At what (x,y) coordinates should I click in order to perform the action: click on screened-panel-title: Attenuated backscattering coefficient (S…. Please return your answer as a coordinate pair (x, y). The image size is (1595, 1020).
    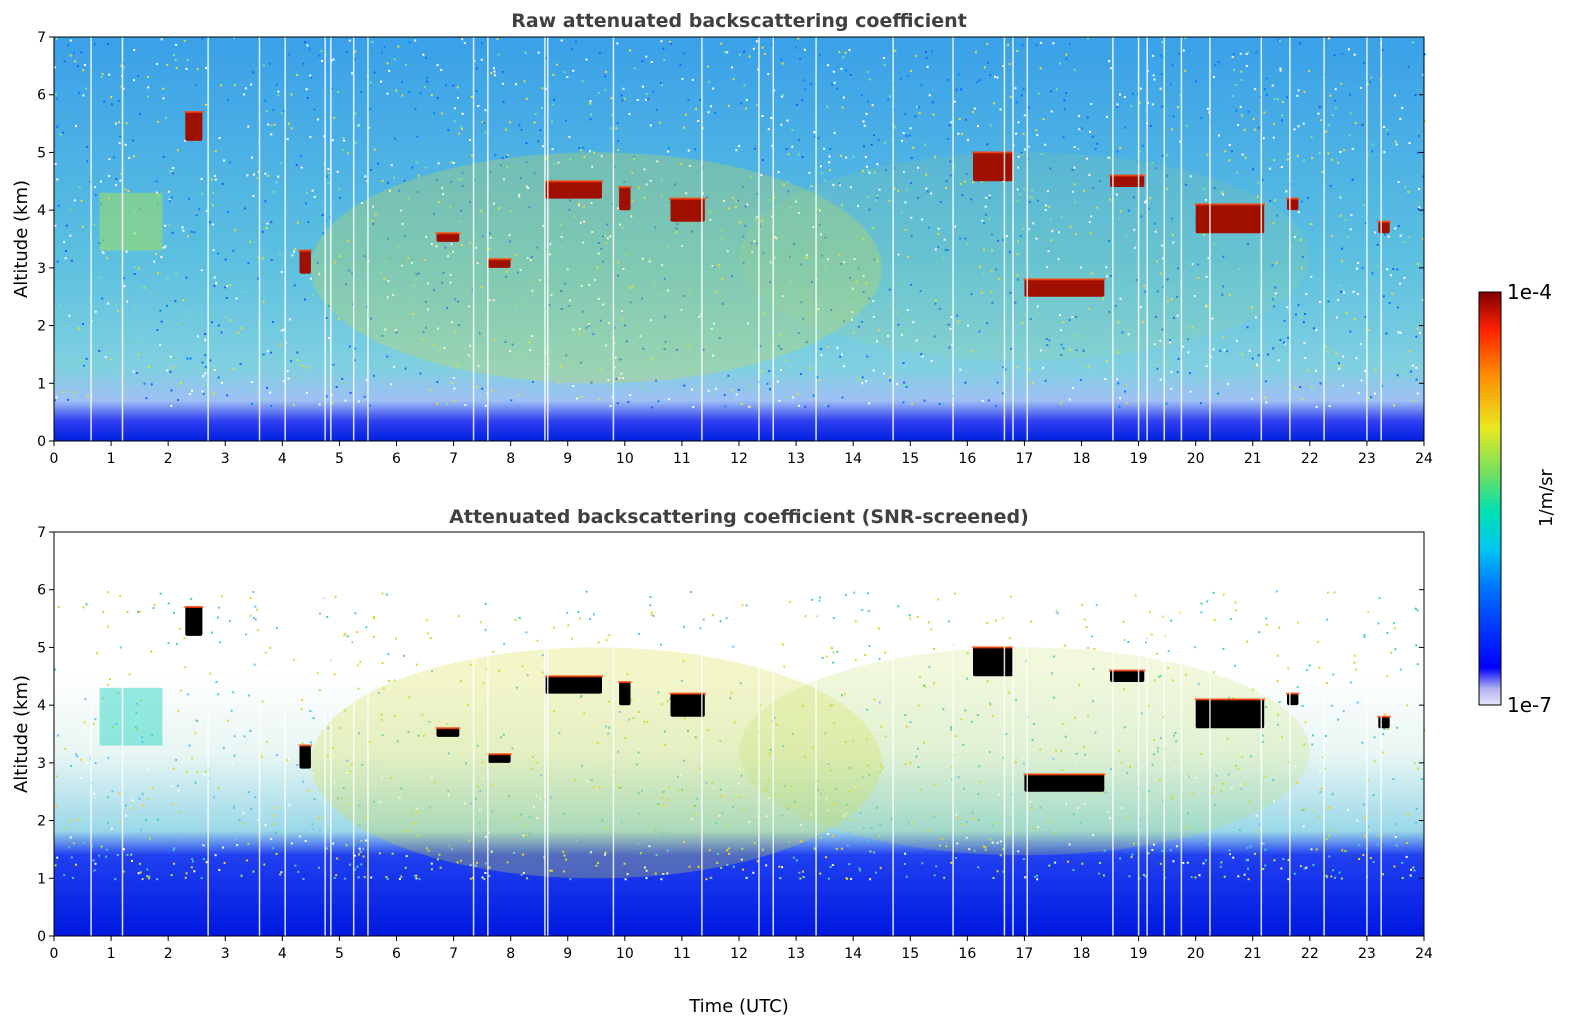
    Looking at the image, I should click on (739, 517).